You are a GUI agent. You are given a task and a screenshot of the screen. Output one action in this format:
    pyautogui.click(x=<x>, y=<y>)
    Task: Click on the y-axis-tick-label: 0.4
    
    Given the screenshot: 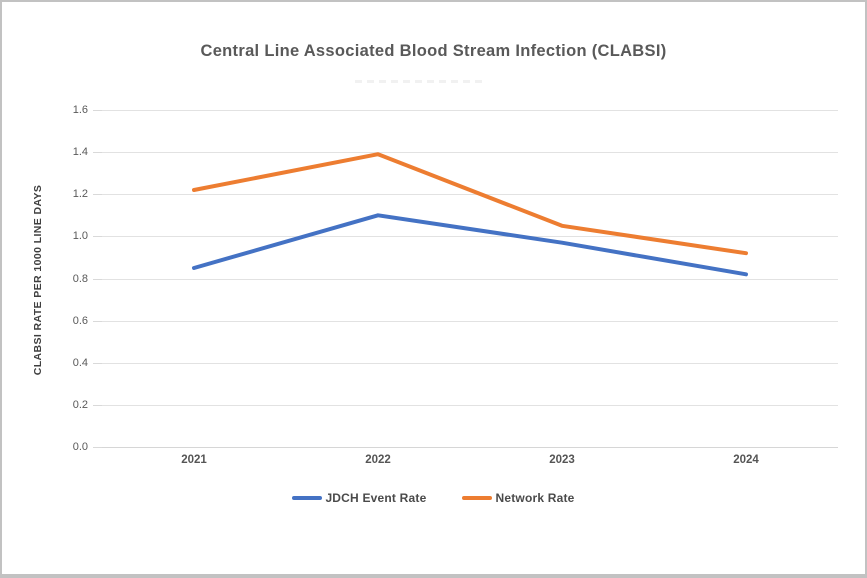 What is the action you would take?
    pyautogui.click(x=80, y=362)
    